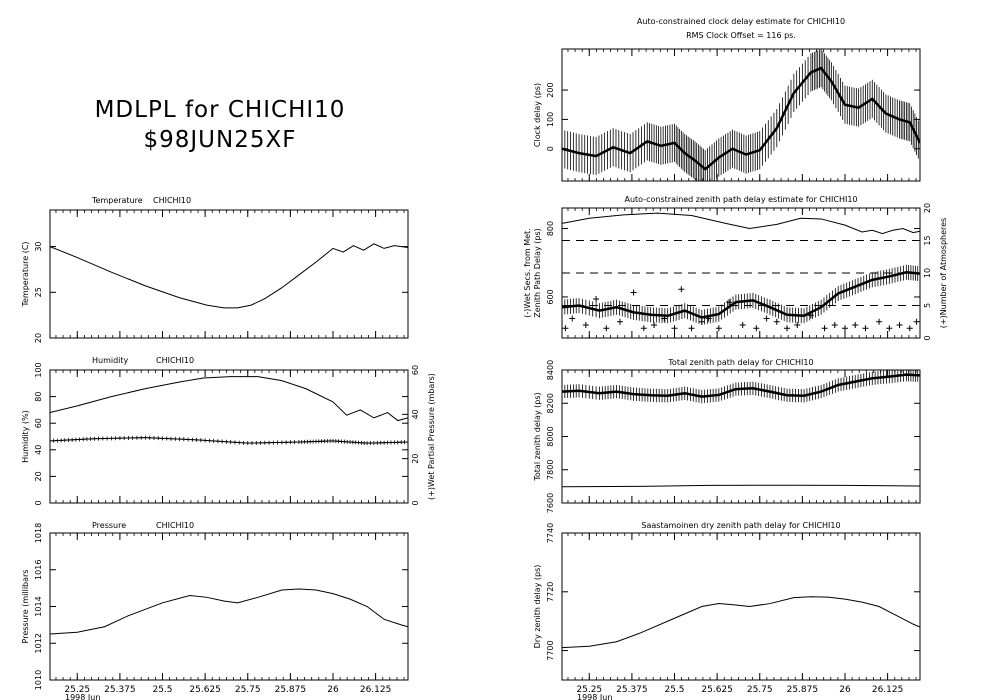 The width and height of the screenshot is (1000, 700). I want to click on y-tick-label: 0, so click(38, 502).